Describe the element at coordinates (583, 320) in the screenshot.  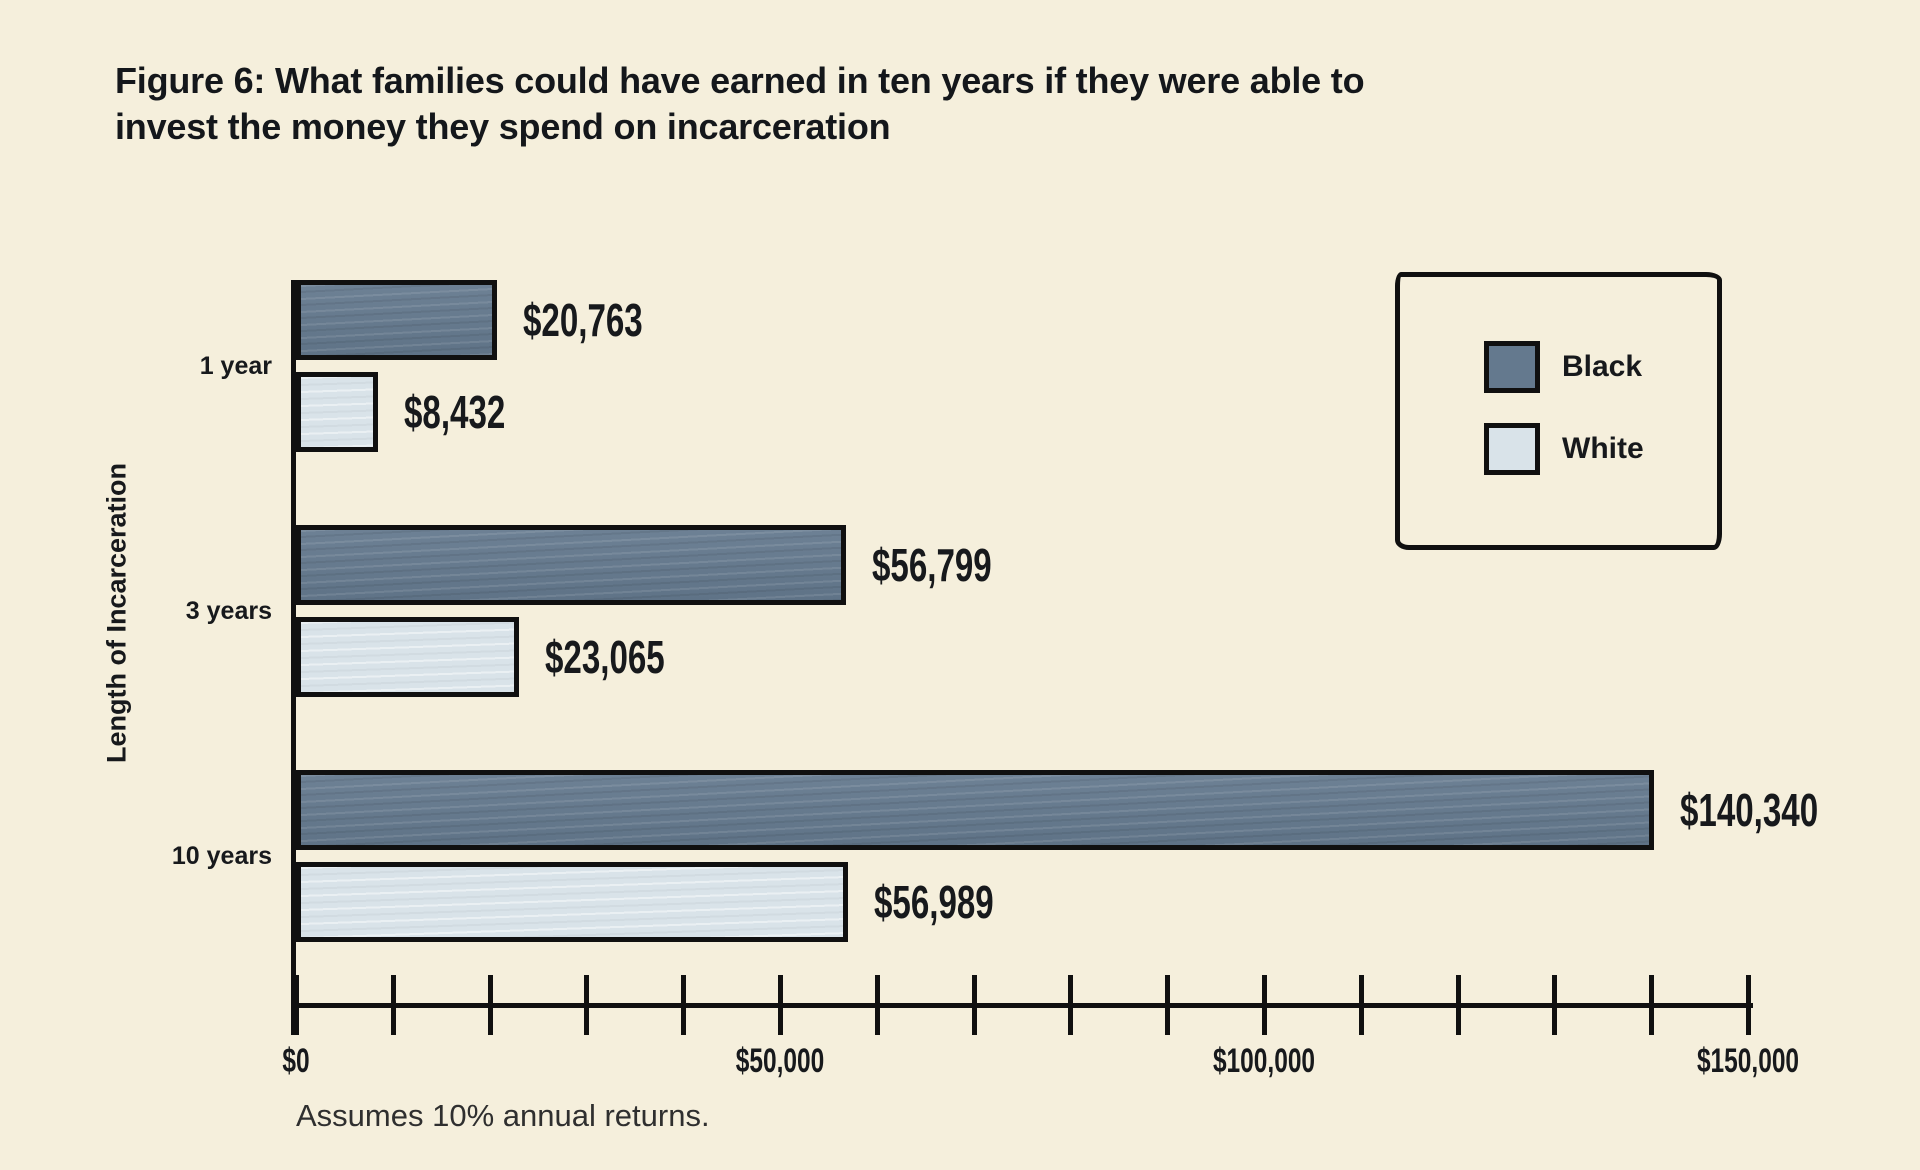
I see `bar-value-label: $20,763` at that location.